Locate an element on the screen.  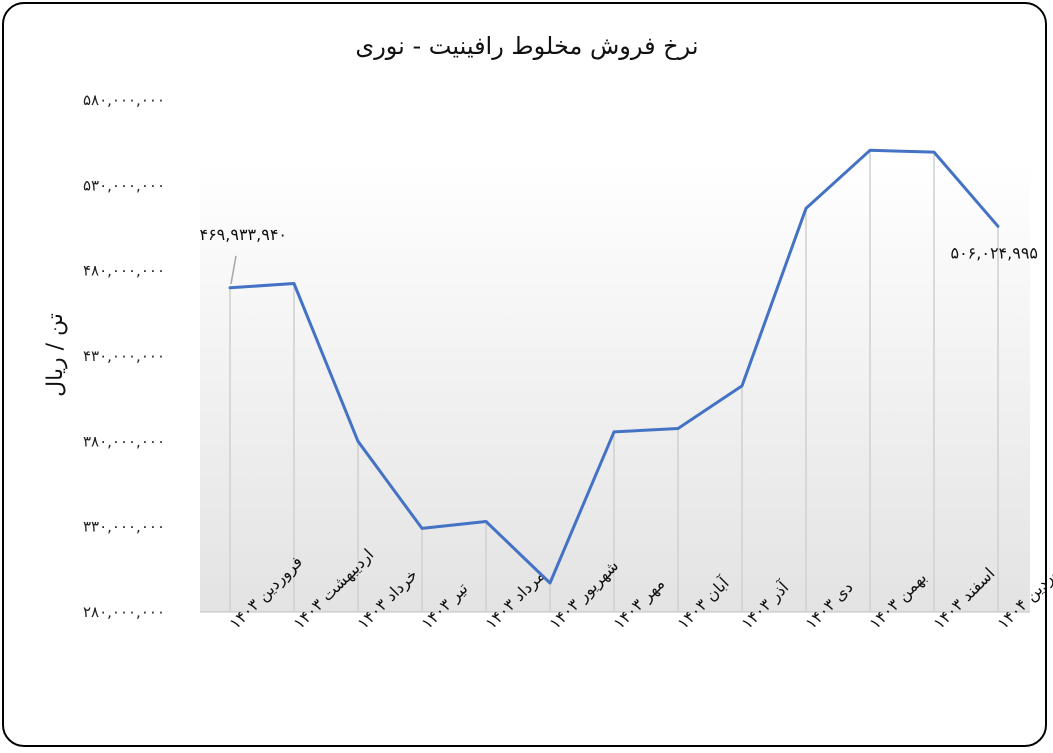
y-tick-label: ۵۸۰,۰۰۰,۰۰۰ is located at coordinates (124, 100).